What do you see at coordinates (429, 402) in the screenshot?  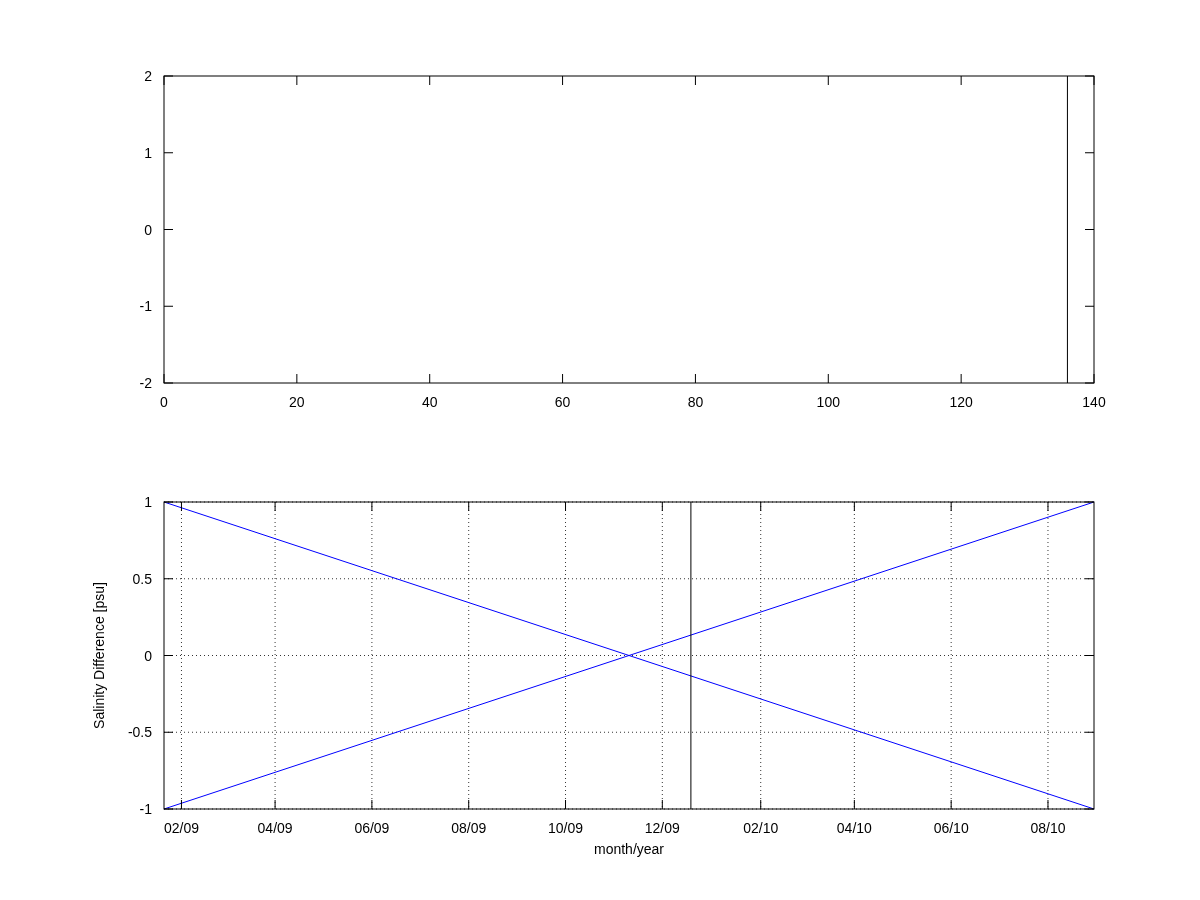 I see `x-tick-label: 40` at bounding box center [429, 402].